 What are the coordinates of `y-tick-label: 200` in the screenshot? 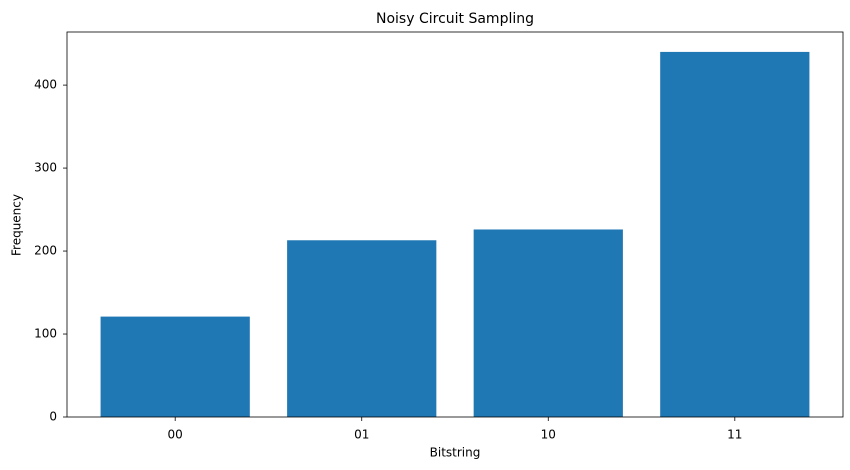 It's located at (45, 251).